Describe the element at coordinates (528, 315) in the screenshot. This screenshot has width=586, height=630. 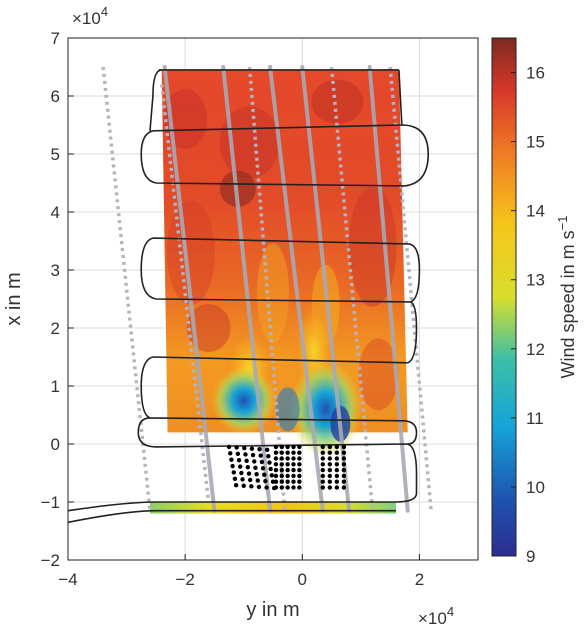
I see `colorbar-ticks: 9 10 11 12 13 14 15 16` at that location.